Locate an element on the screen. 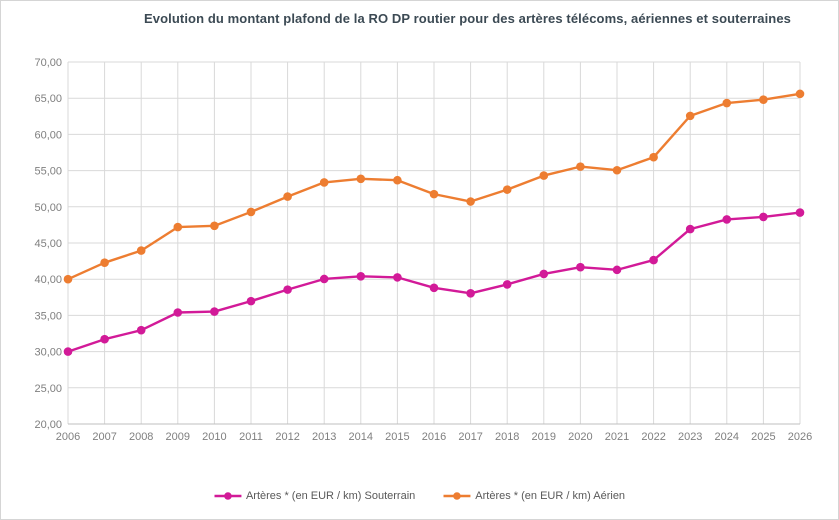  y-tick-label: 20,00 is located at coordinates (48, 425).